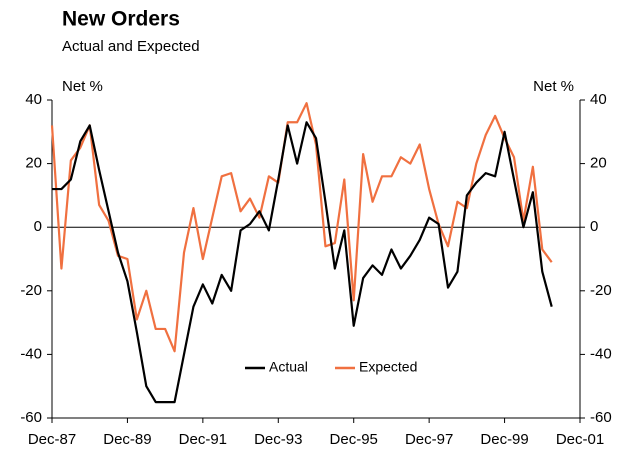 This screenshot has height=460, width=624. I want to click on y2-axis-label: Net %, so click(553, 86).